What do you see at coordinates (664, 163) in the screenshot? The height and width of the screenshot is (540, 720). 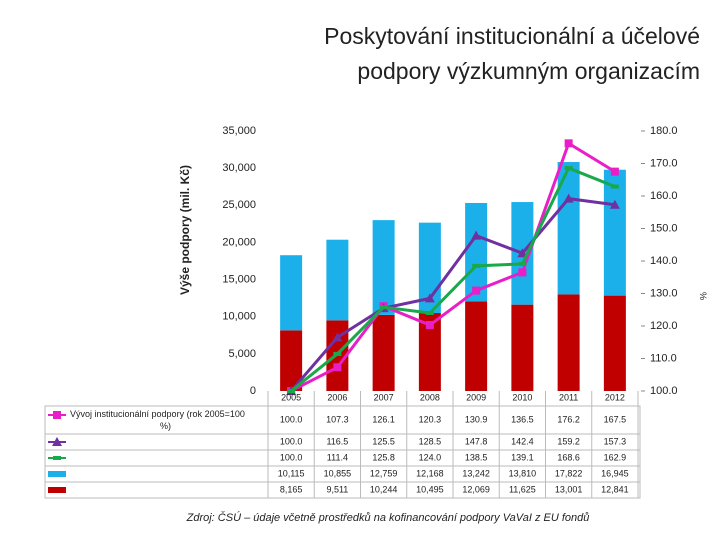 I see `y2-tick-label: 170.0` at bounding box center [664, 163].